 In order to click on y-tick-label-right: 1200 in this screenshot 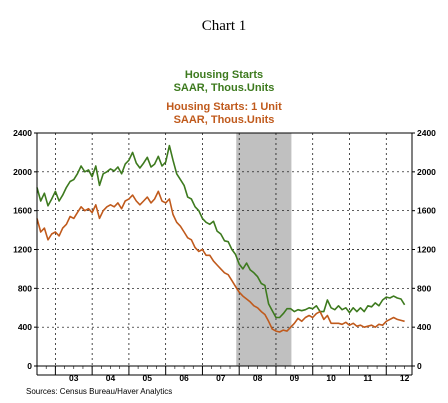, I will do `click(426, 250)`.